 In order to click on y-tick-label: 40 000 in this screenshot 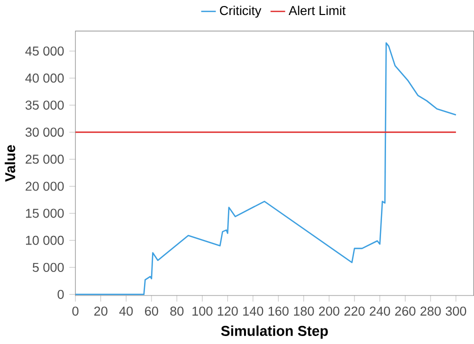, I will do `click(44, 78)`.